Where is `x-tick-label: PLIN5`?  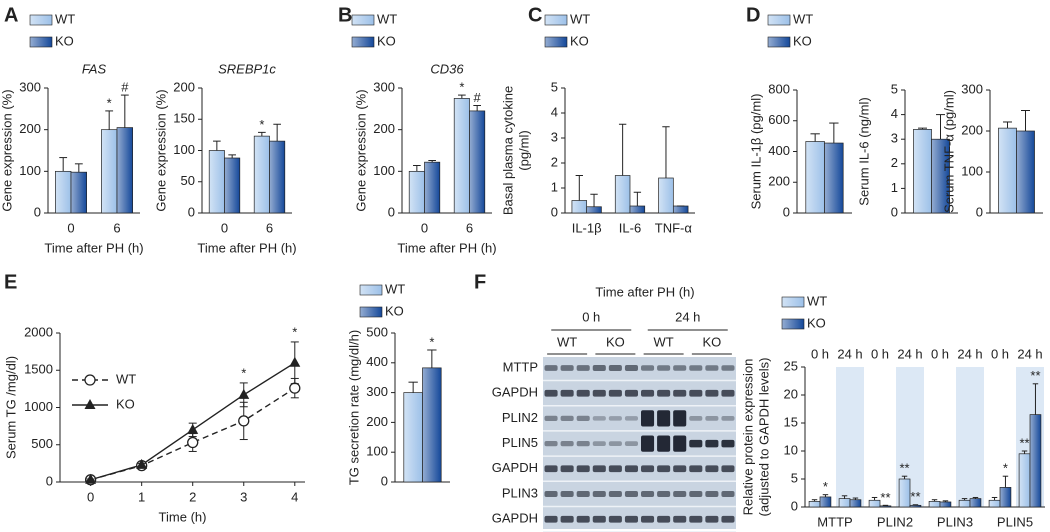 x-tick-label: PLIN5 is located at coordinates (1015, 521).